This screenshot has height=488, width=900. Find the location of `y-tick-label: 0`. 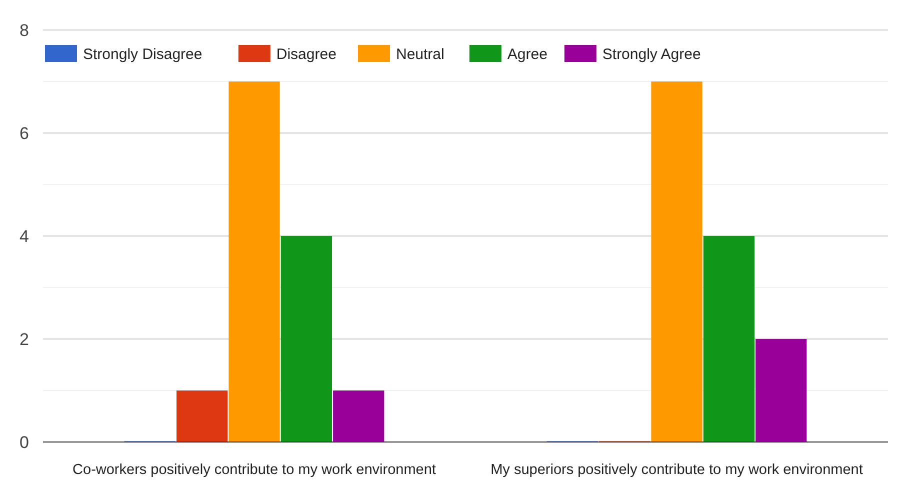

y-tick-label: 0 is located at coordinates (24, 442).